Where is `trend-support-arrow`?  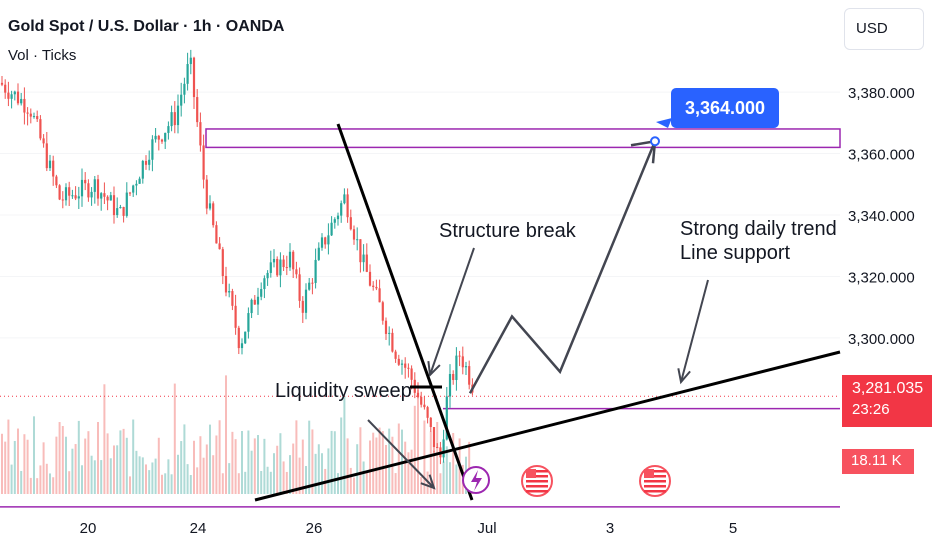
trend-support-arrow is located at coordinates (694, 331).